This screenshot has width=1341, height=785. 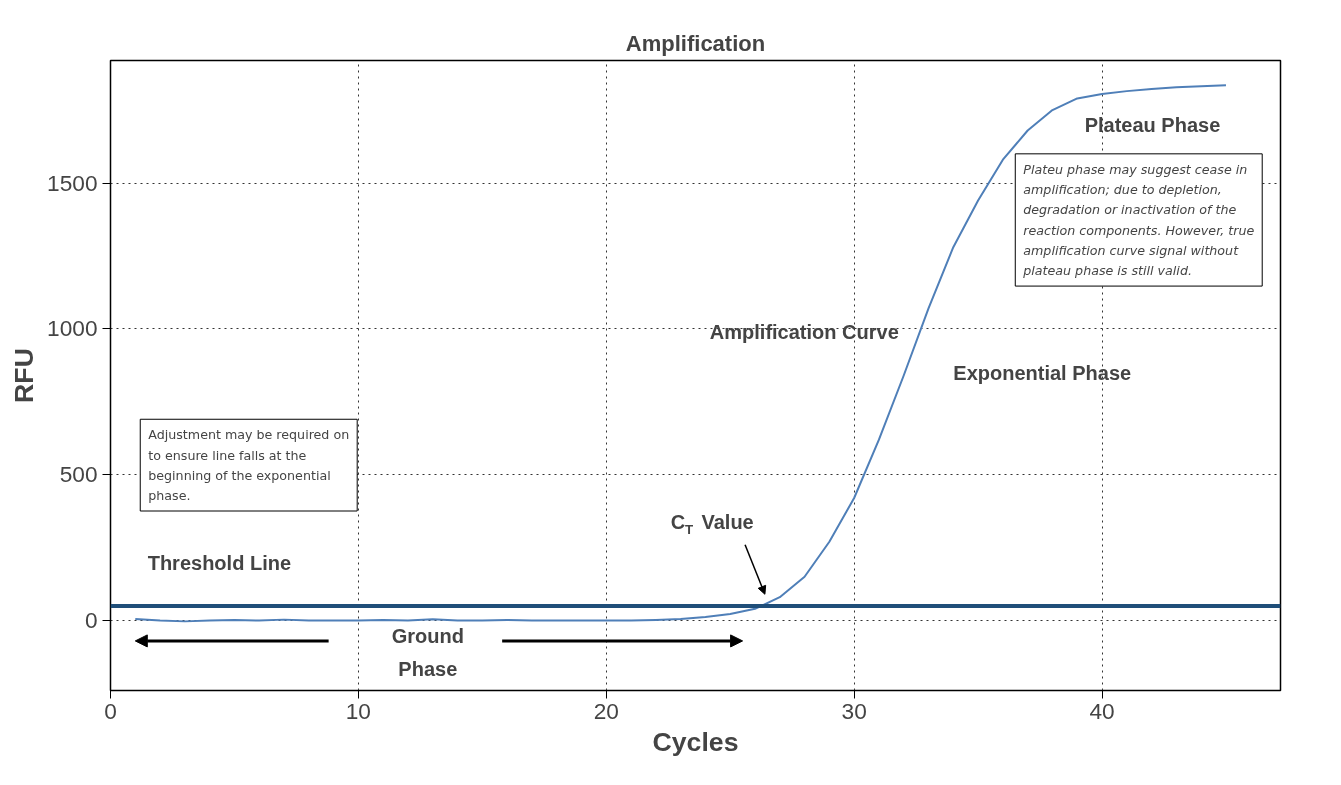 I want to click on x-tick-label: 40, so click(x=1102, y=710).